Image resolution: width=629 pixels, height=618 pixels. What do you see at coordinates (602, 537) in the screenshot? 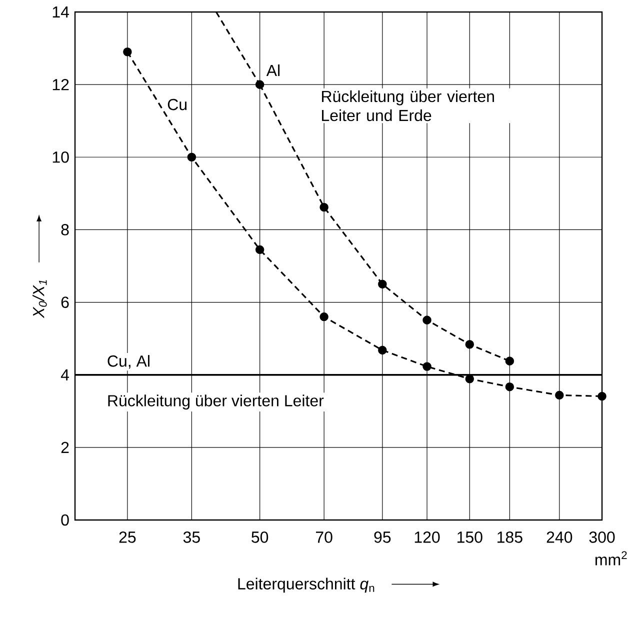
I see `x-tick-label: 300` at bounding box center [602, 537].